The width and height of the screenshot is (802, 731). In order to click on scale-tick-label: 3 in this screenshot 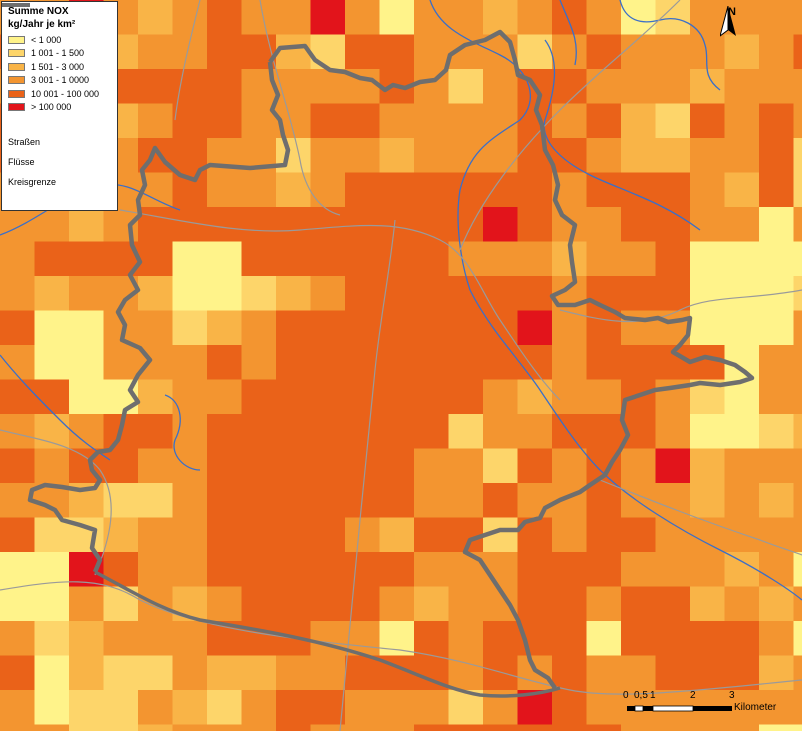, I will do `click(732, 695)`.